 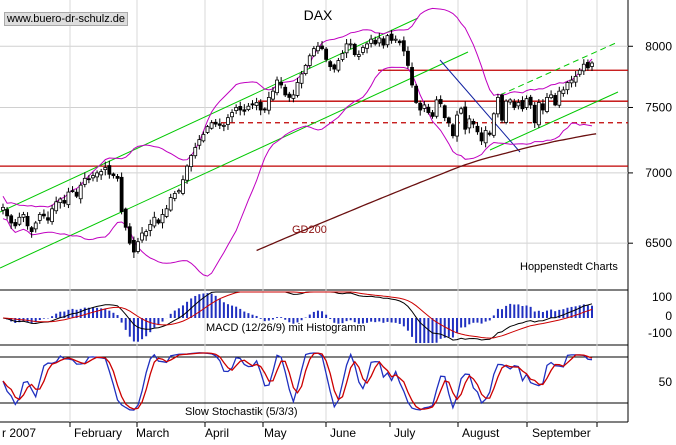 I want to click on stoch-d-line, so click(x=297, y=381).